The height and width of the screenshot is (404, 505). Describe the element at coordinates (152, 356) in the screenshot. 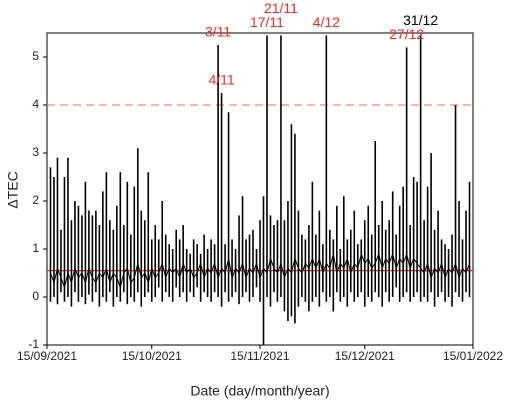

I see `x-tick-label: 15/10/2021` at that location.